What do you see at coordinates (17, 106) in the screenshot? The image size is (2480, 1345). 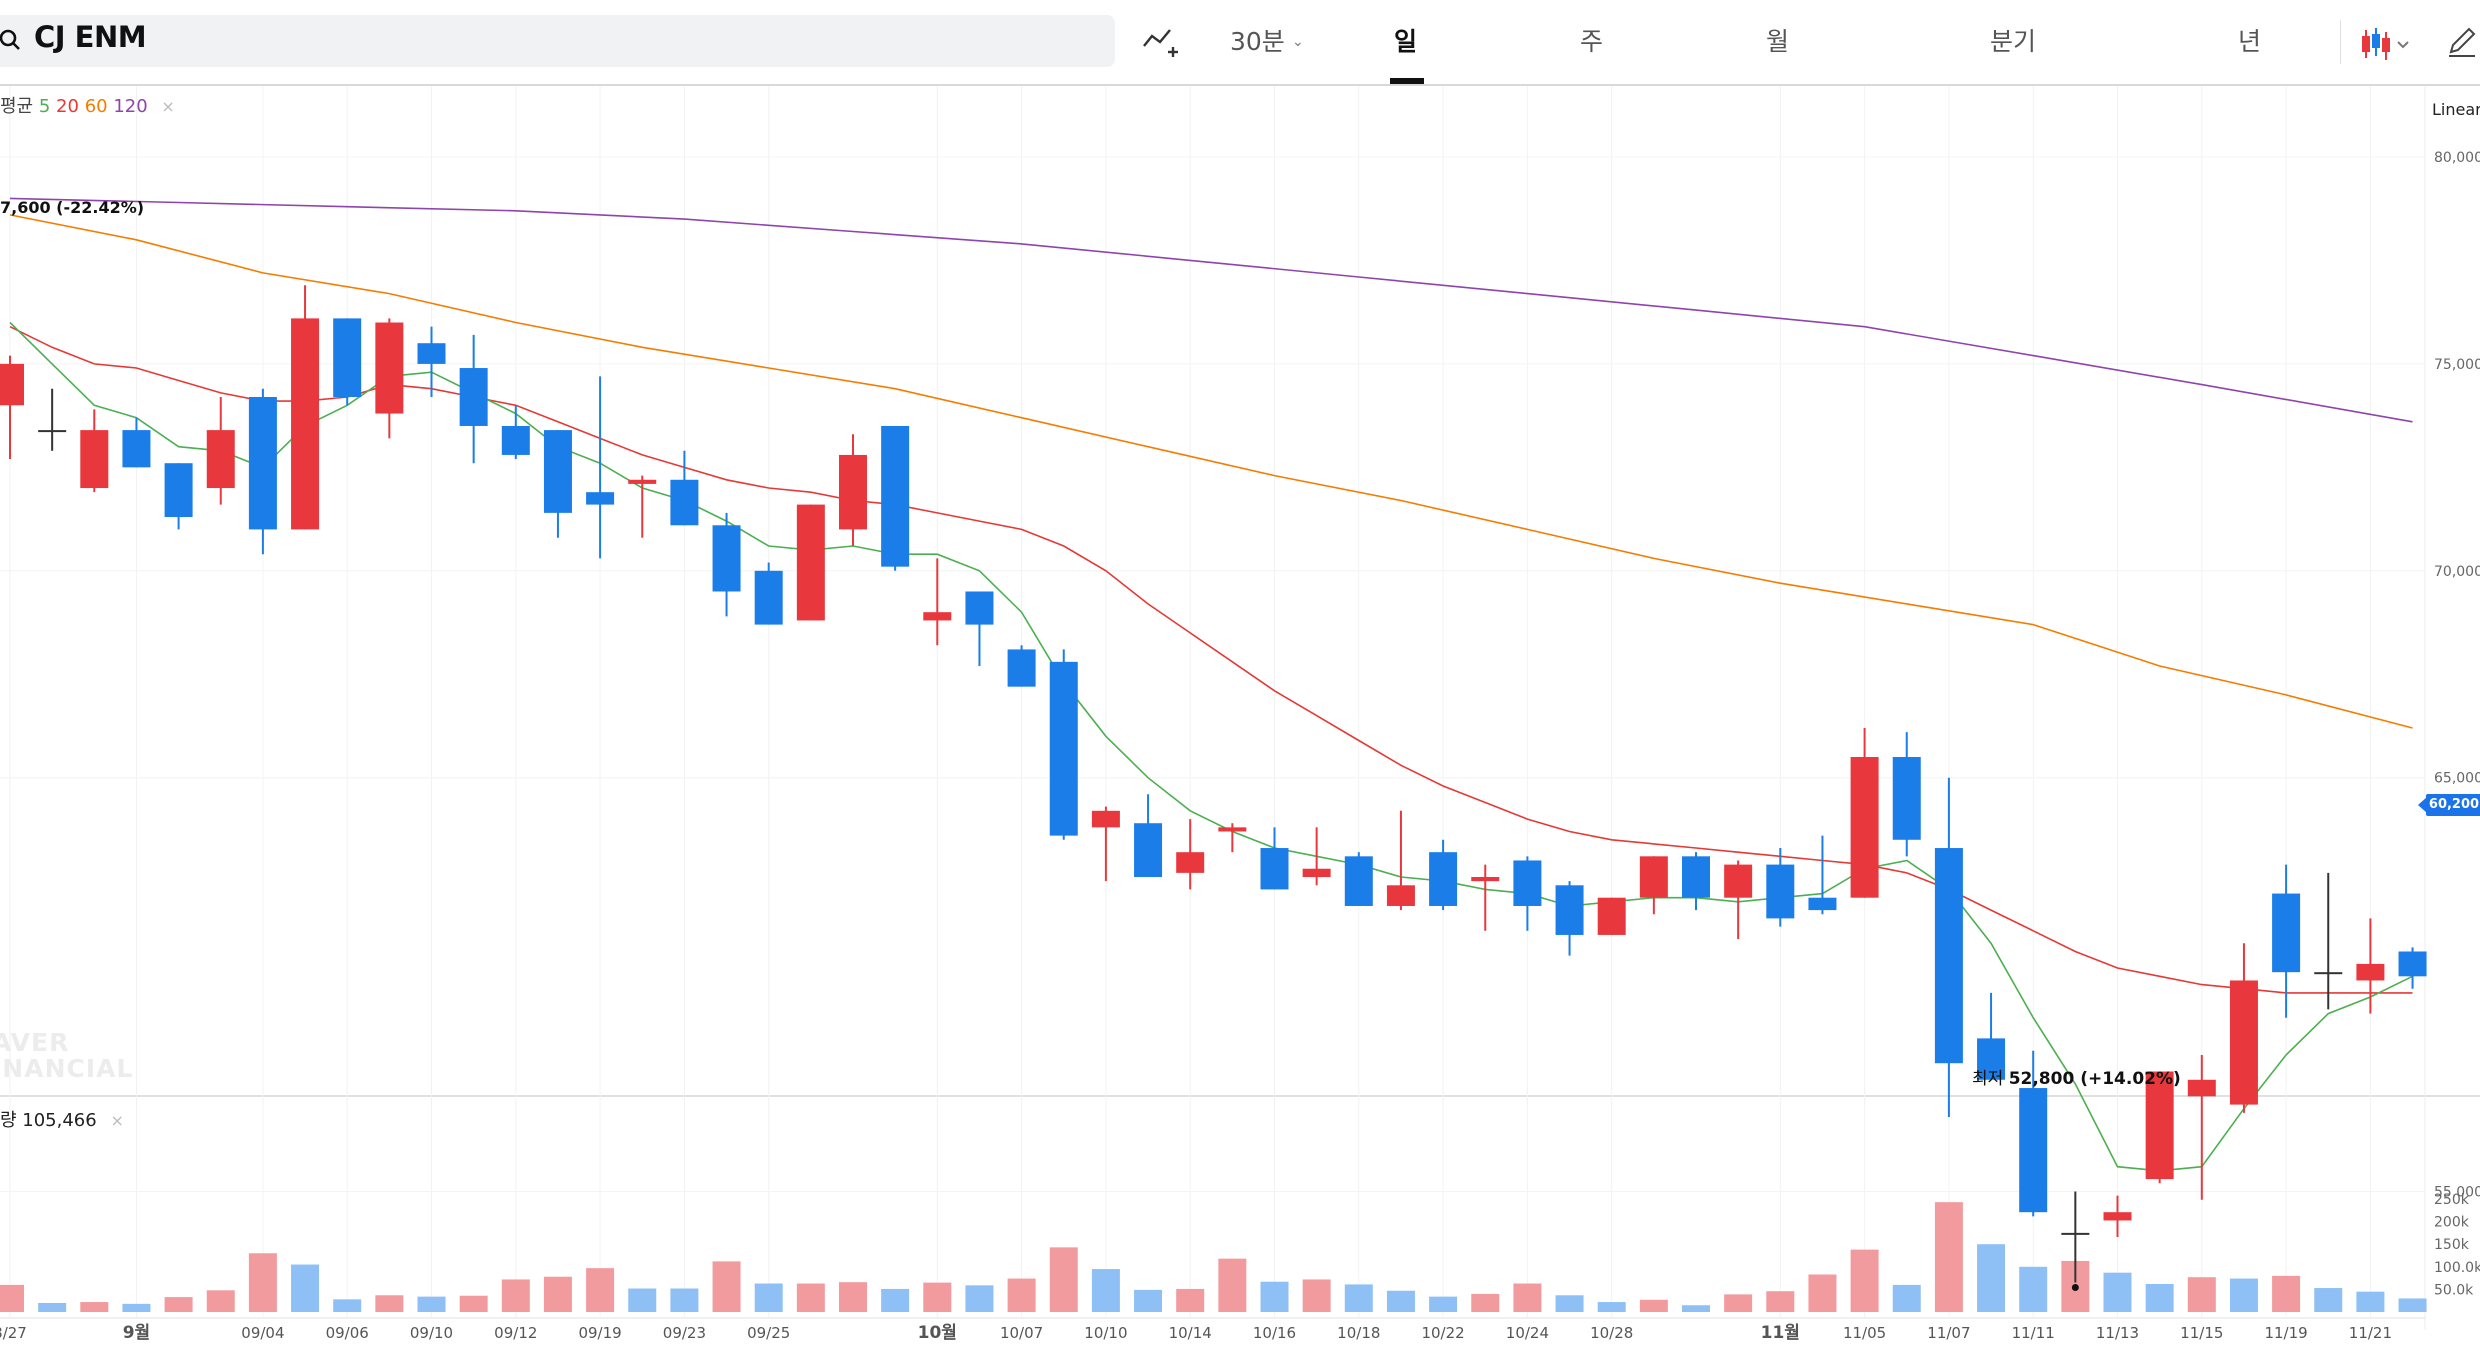 I see `ma-legend-label: 평균` at bounding box center [17, 106].